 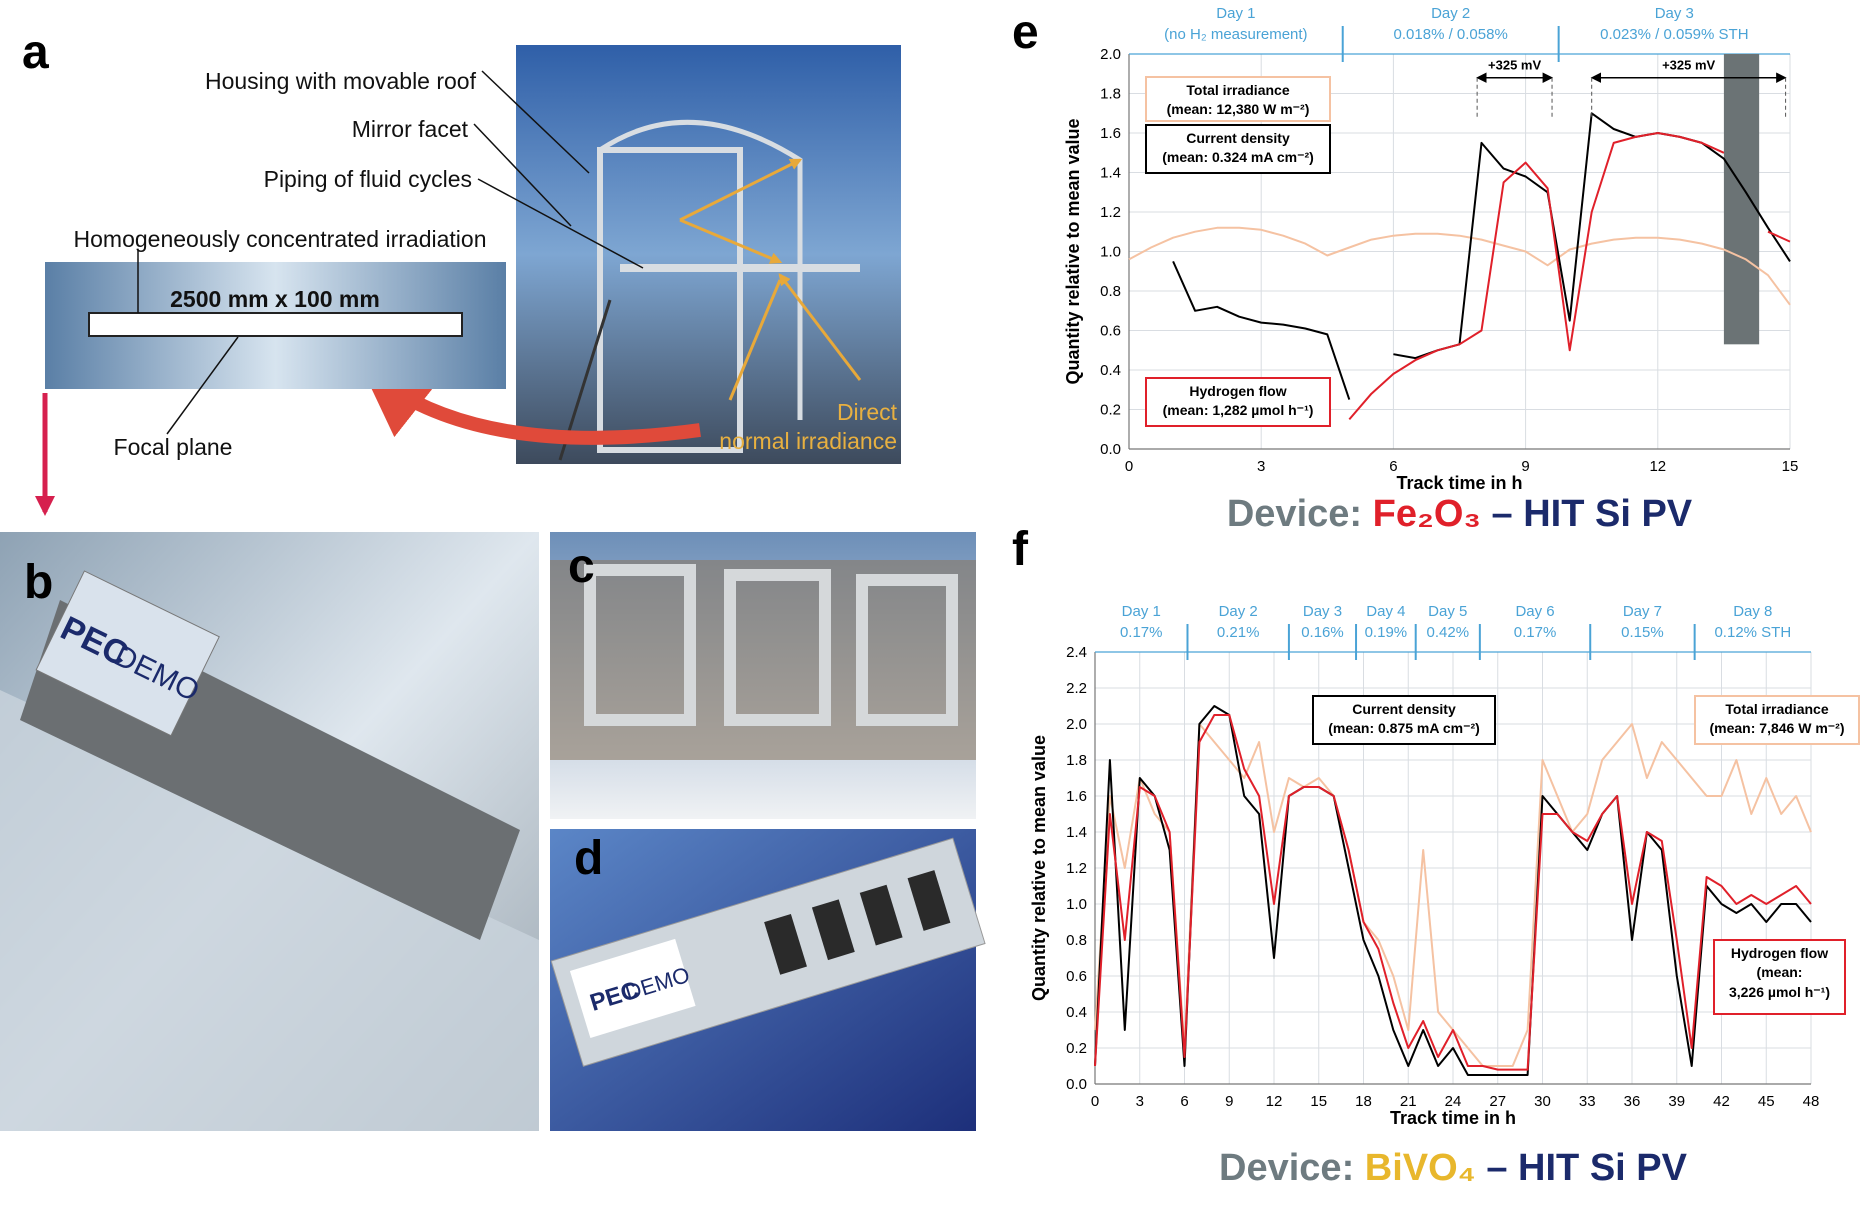 I want to click on day-label: Day 2, so click(x=1450, y=13).